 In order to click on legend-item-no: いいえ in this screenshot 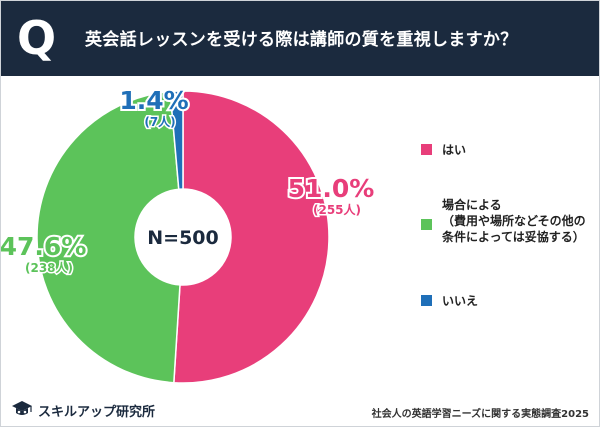, I will do `click(449, 301)`.